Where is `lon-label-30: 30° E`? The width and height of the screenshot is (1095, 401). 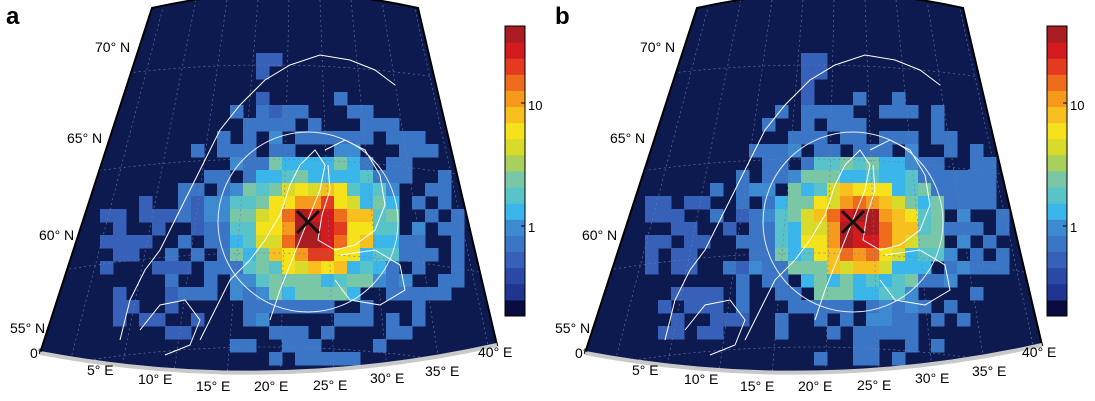
lon-label-30: 30° E is located at coordinates (932, 378).